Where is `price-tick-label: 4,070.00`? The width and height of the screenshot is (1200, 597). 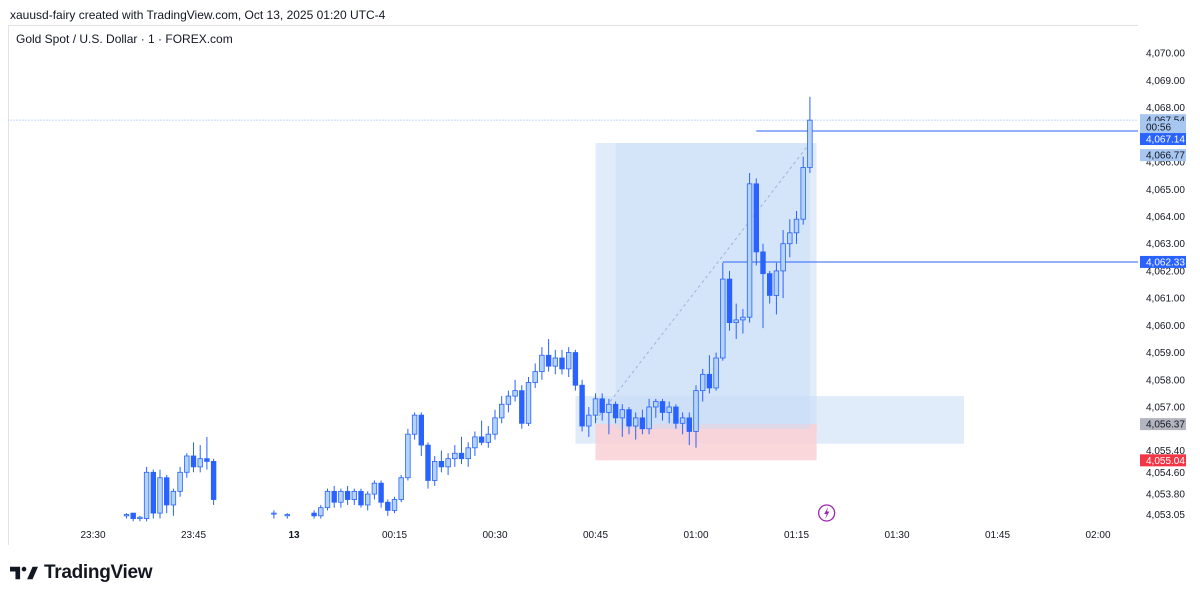
price-tick-label: 4,070.00 is located at coordinates (1165, 54).